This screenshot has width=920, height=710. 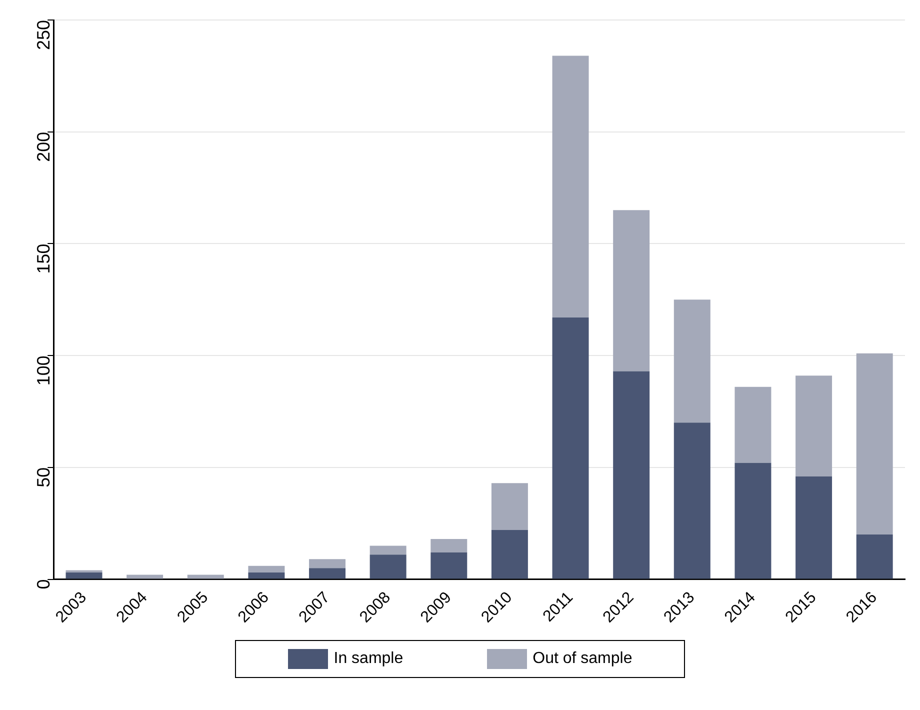 What do you see at coordinates (44, 147) in the screenshot?
I see `y-tick-label: 200` at bounding box center [44, 147].